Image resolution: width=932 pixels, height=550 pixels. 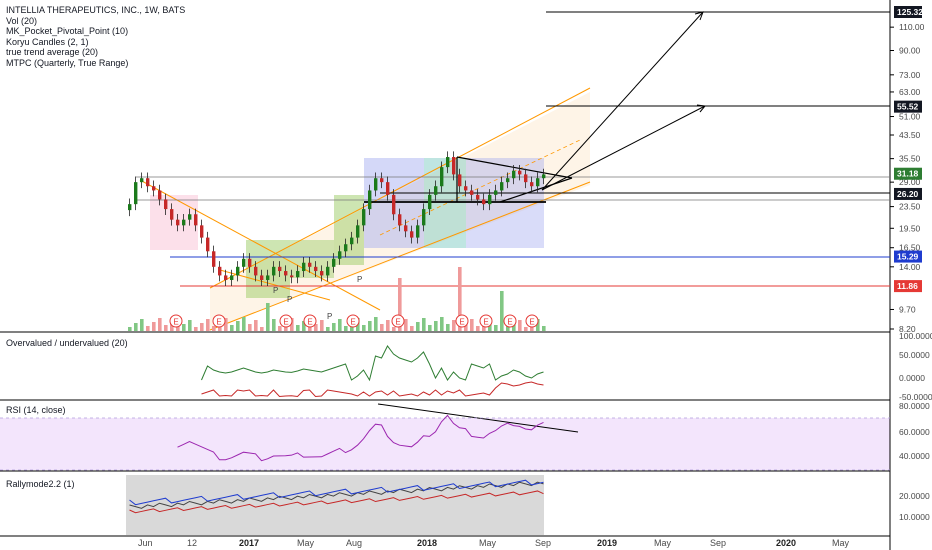 What do you see at coordinates (47, 41) in the screenshot?
I see `legend-koryu-candles: Koryu Candles (2, 1)` at bounding box center [47, 41].